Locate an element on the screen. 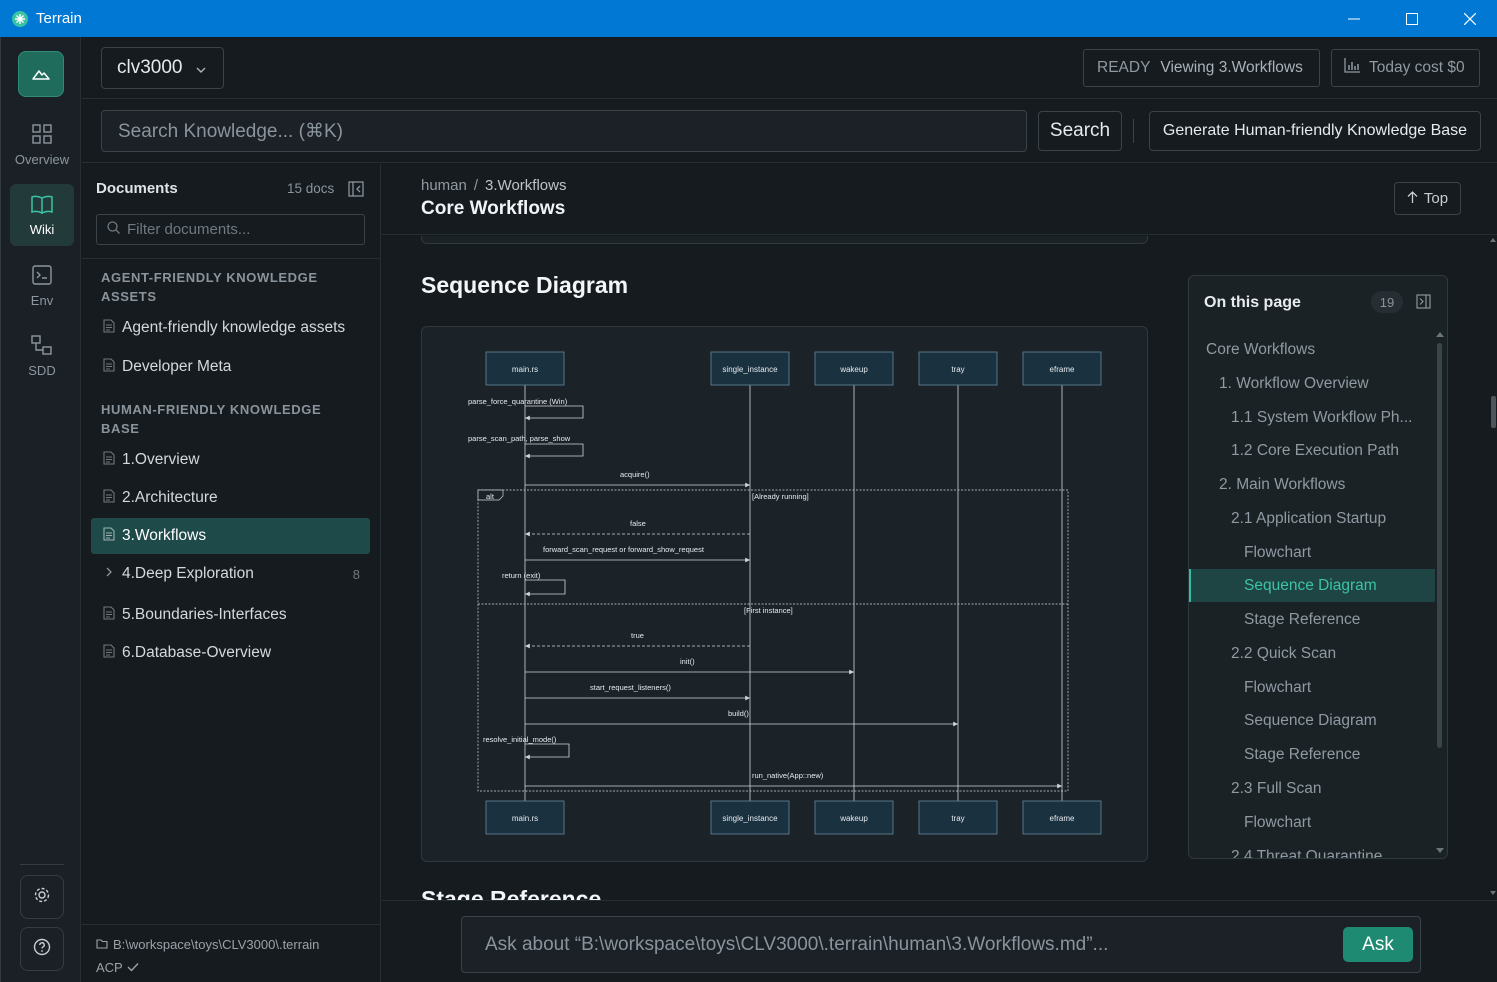  doc-item: Developer Meta is located at coordinates (230, 367).